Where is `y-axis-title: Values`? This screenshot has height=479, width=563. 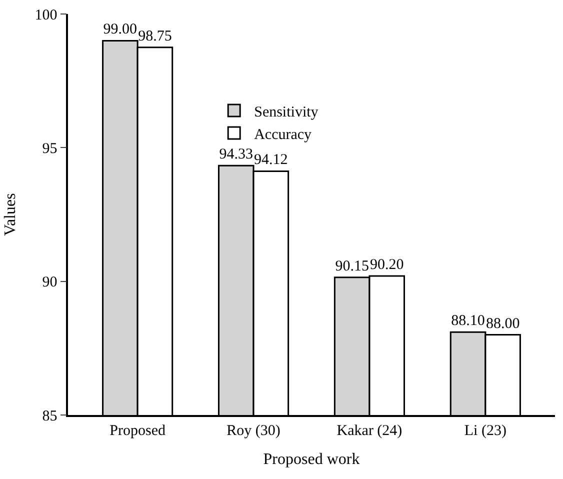
y-axis-title: Values is located at coordinates (11, 214).